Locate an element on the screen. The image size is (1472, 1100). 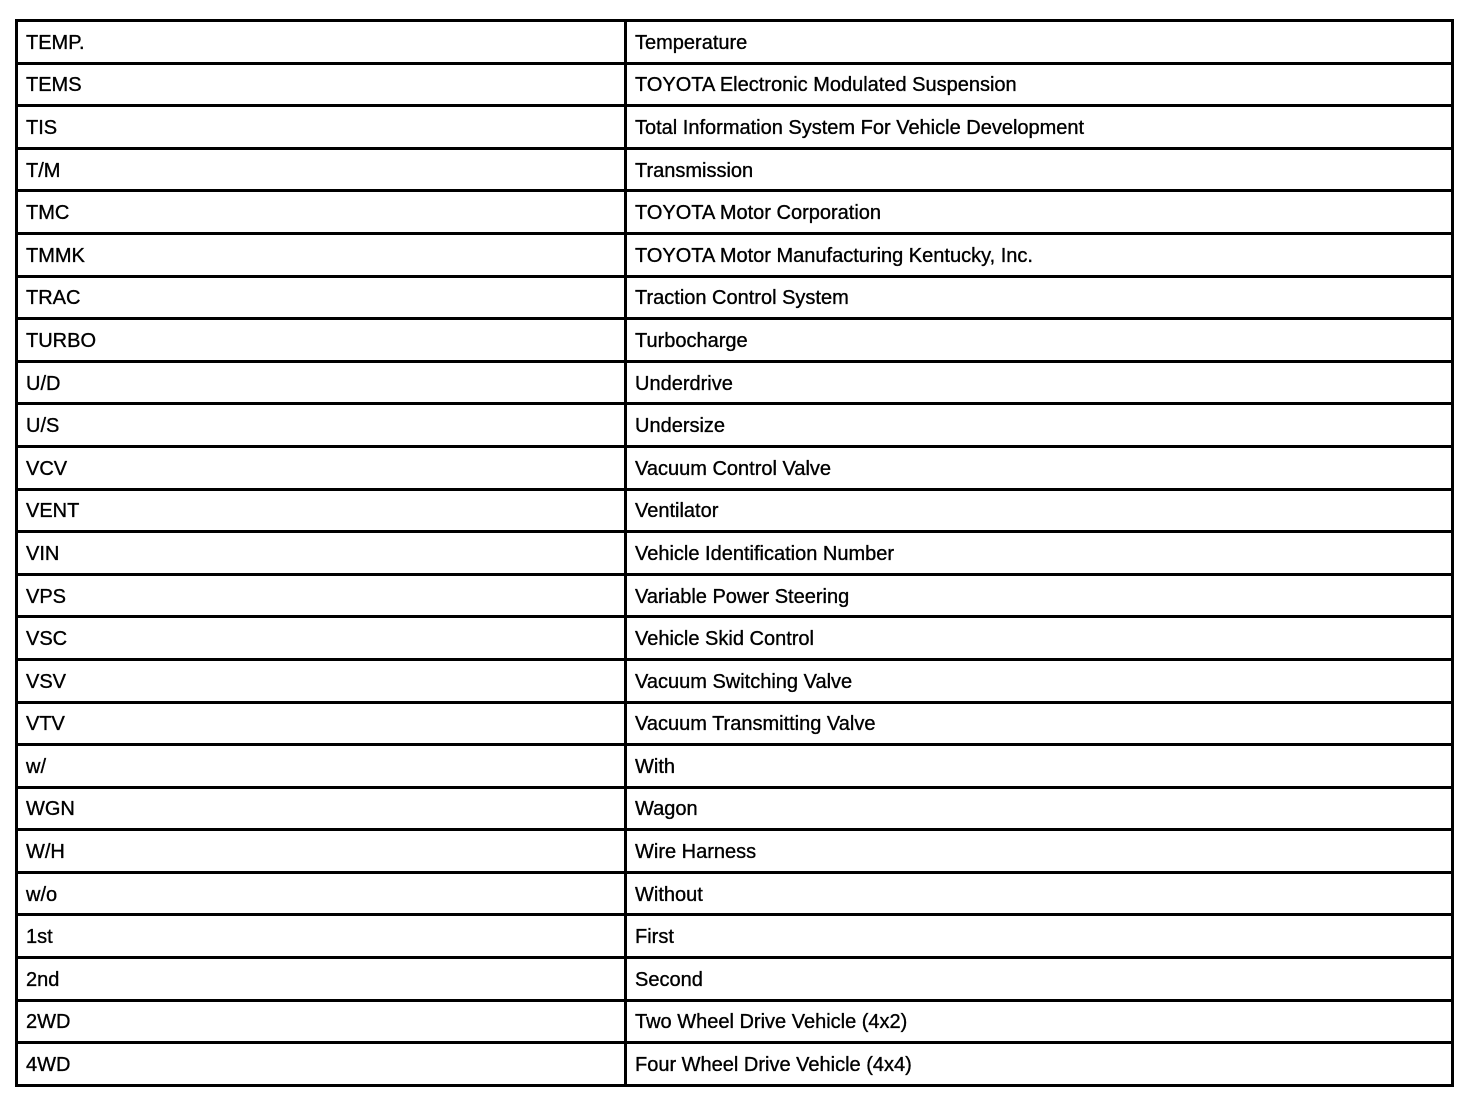
meaning-cell: Transmission is located at coordinates (1039, 169).